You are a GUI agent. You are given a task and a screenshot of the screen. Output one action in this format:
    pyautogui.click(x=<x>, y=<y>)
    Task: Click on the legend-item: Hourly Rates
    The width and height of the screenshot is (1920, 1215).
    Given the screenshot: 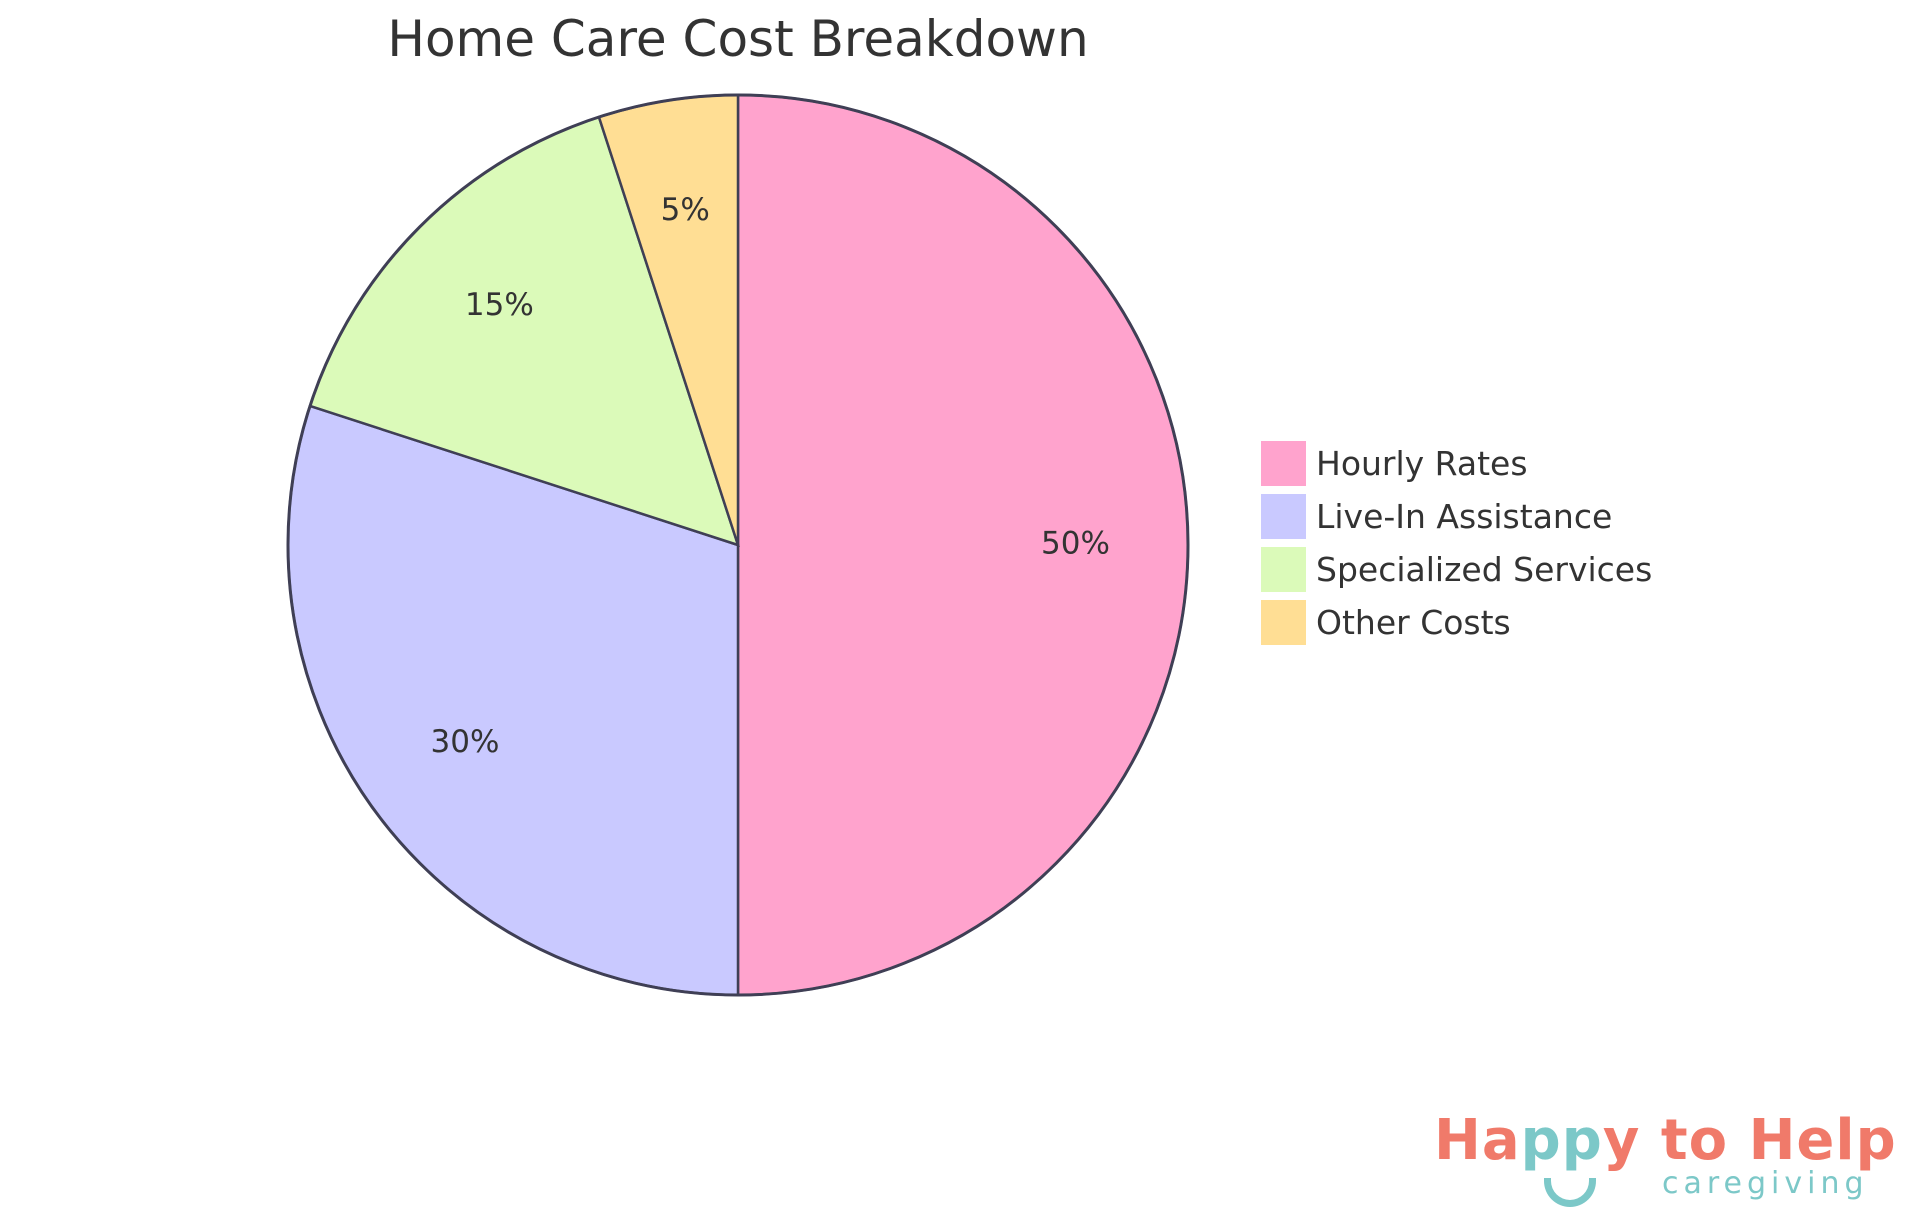 What is the action you would take?
    pyautogui.click(x=1456, y=463)
    